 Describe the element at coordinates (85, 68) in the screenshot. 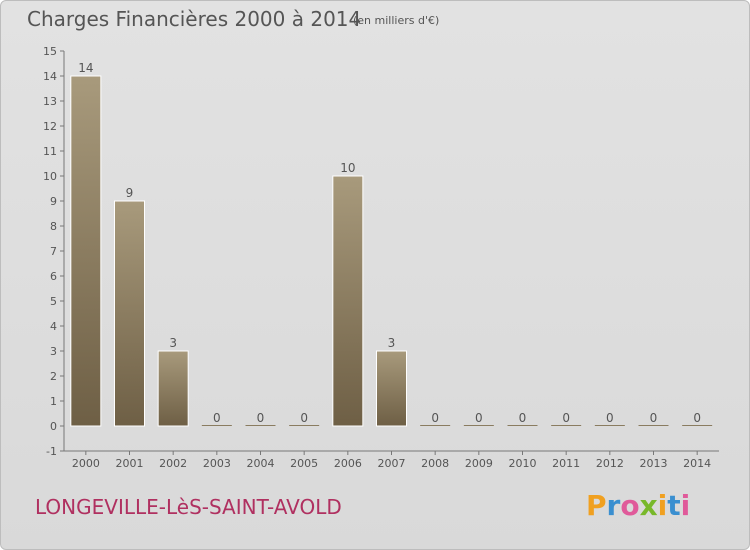

I see `data-label-2000: 14` at that location.